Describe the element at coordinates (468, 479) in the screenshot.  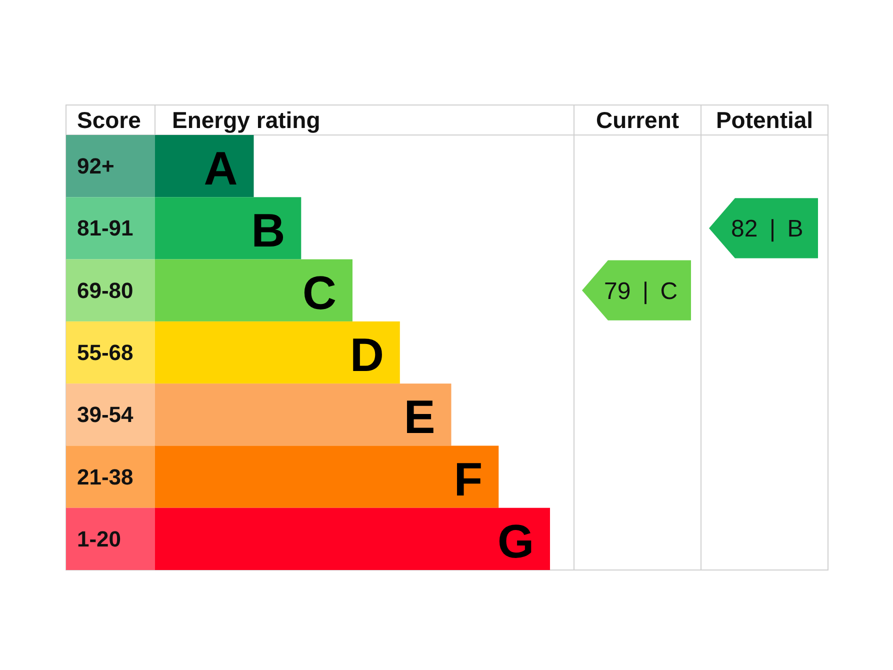
I see `annotation: F` at that location.